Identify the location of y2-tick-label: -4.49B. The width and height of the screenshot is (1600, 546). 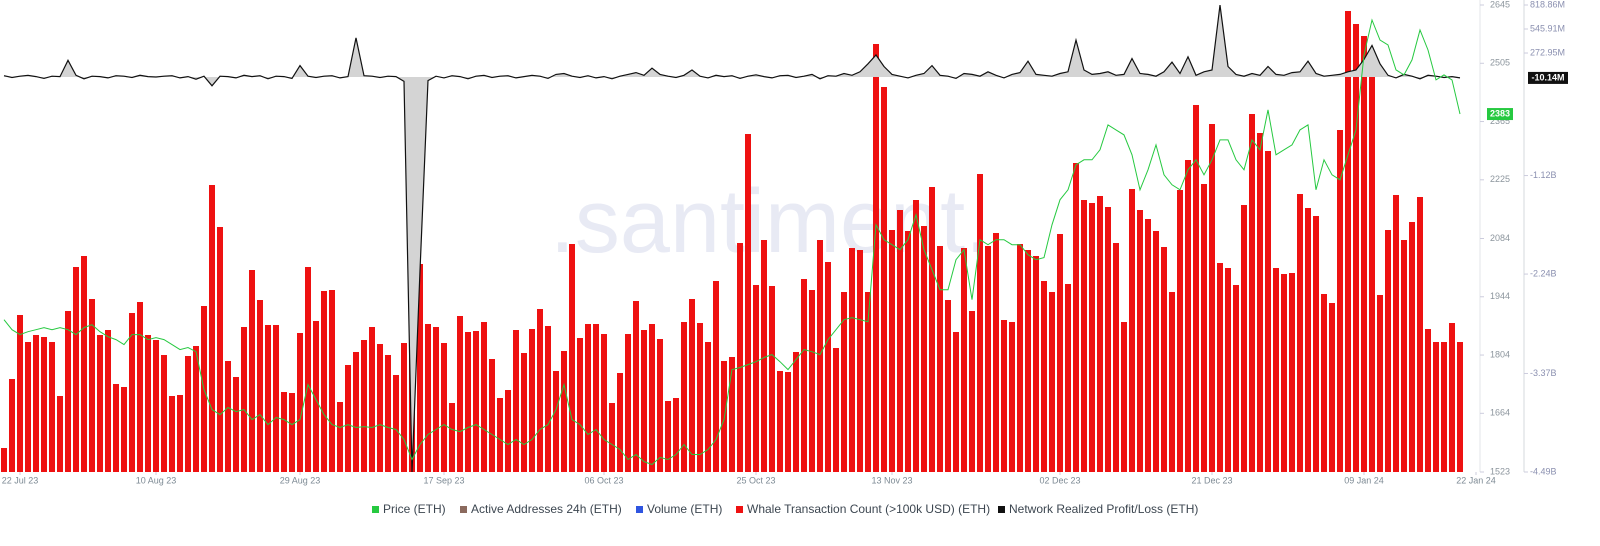
(1543, 471).